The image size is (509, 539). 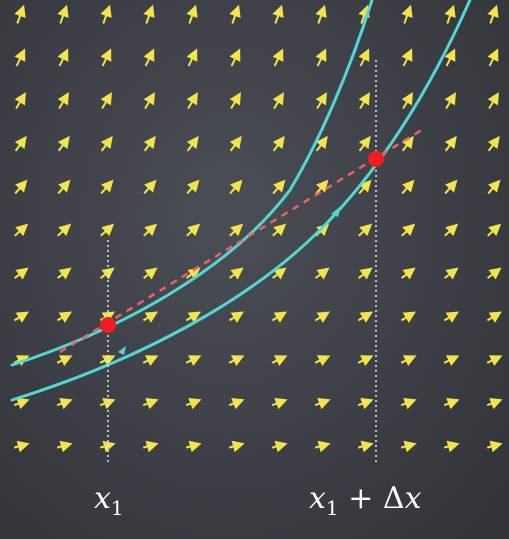 What do you see at coordinates (122, 350) in the screenshot?
I see `flow-arrow-icon` at bounding box center [122, 350].